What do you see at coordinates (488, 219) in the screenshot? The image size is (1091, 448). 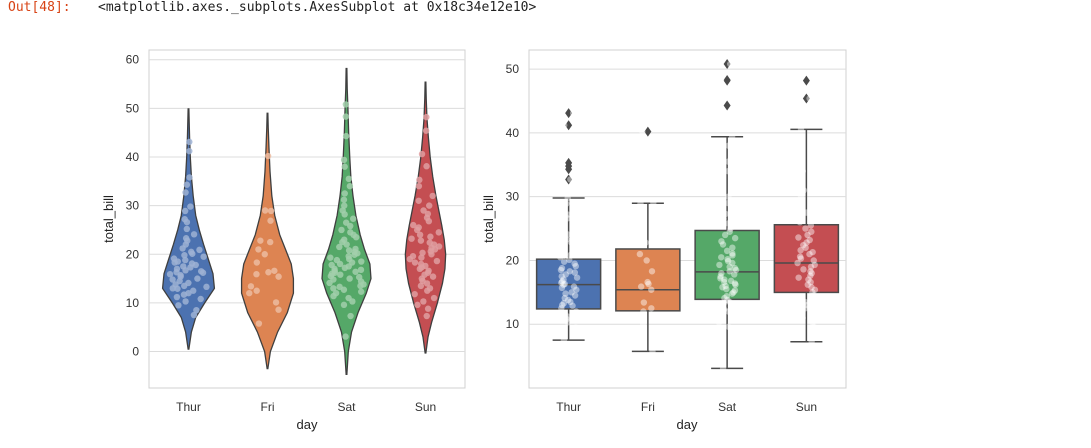 I see `right-y-label: total_bill` at bounding box center [488, 219].